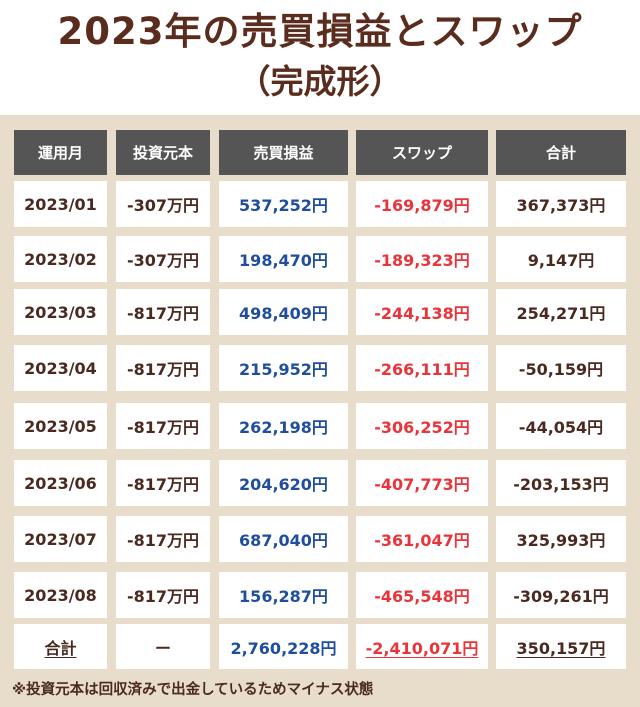  What do you see at coordinates (163, 152) in the screenshot?
I see `header-principal: 投資元本` at bounding box center [163, 152].